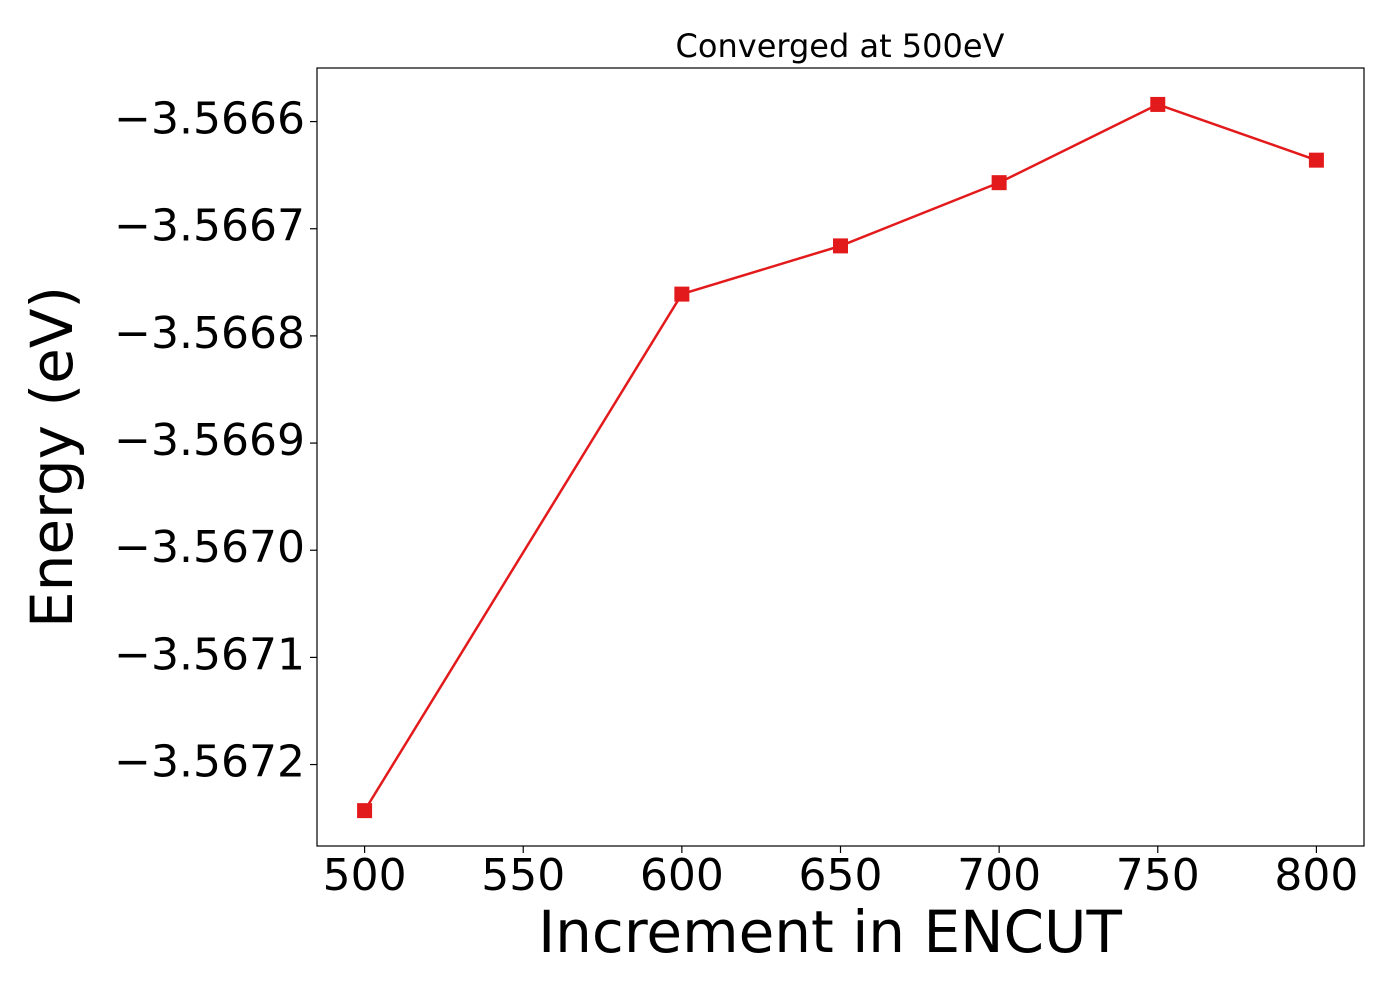 The width and height of the screenshot is (1400, 1004). I want to click on x-tick-label: 650, so click(841, 875).